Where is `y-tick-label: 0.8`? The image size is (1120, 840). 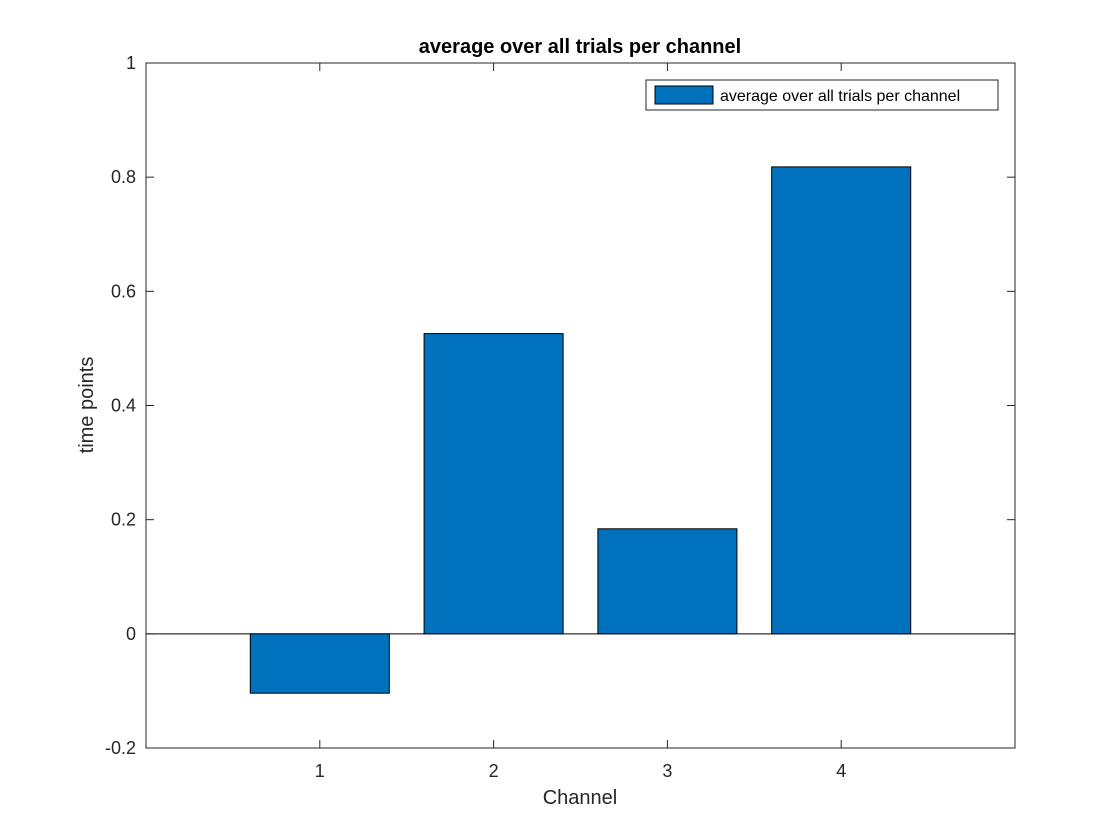
y-tick-label: 0.8 is located at coordinates (123, 177).